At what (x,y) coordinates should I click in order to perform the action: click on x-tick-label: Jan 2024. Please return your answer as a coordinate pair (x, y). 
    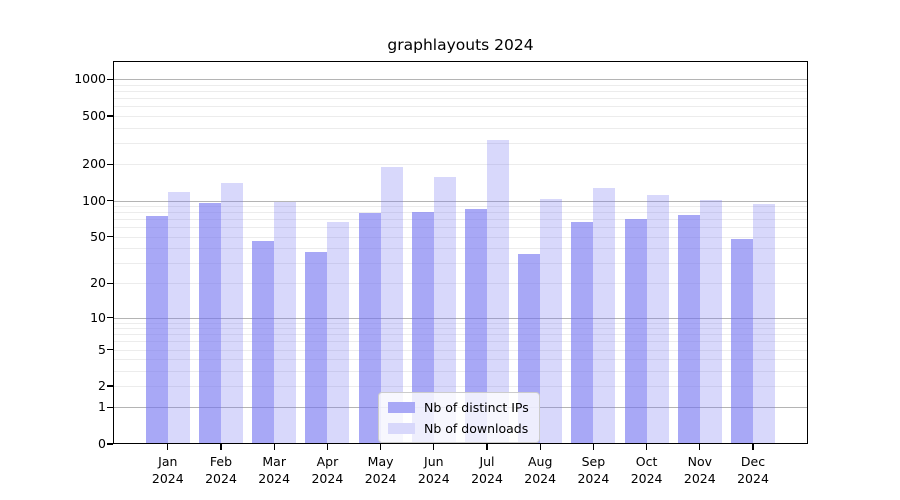
    Looking at the image, I should click on (167, 470).